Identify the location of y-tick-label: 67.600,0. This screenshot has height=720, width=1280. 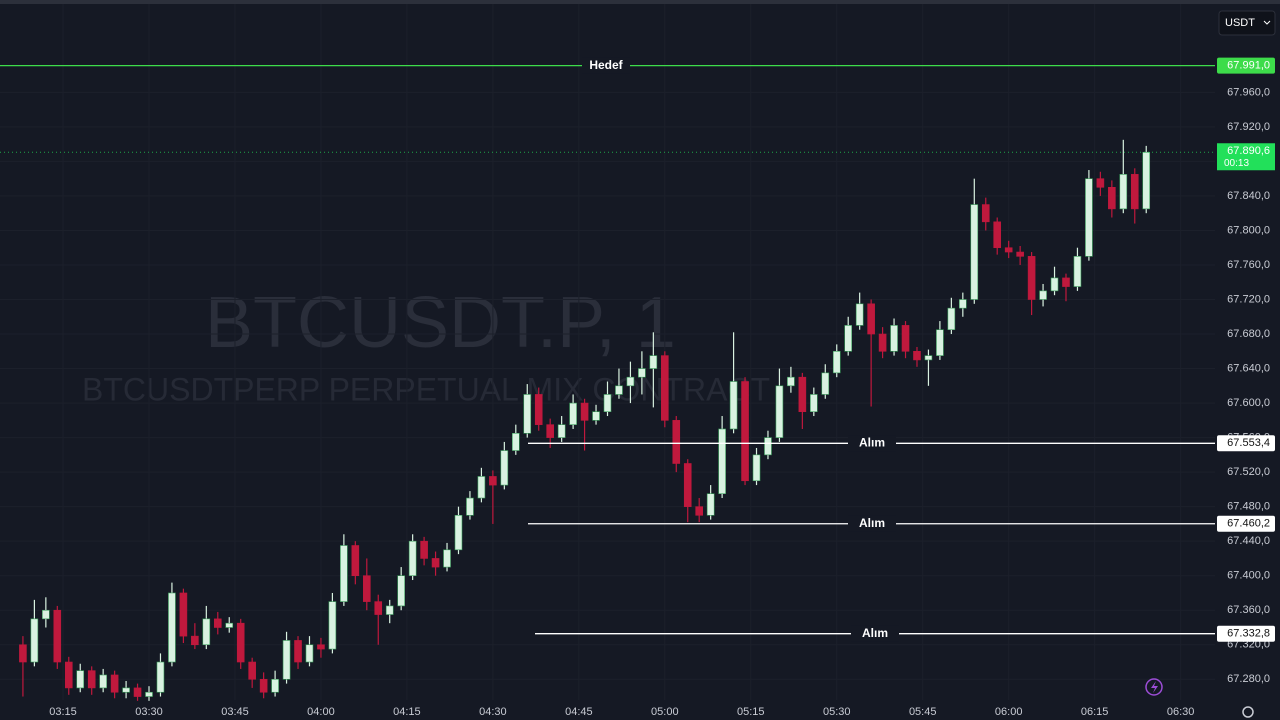
(1248, 403).